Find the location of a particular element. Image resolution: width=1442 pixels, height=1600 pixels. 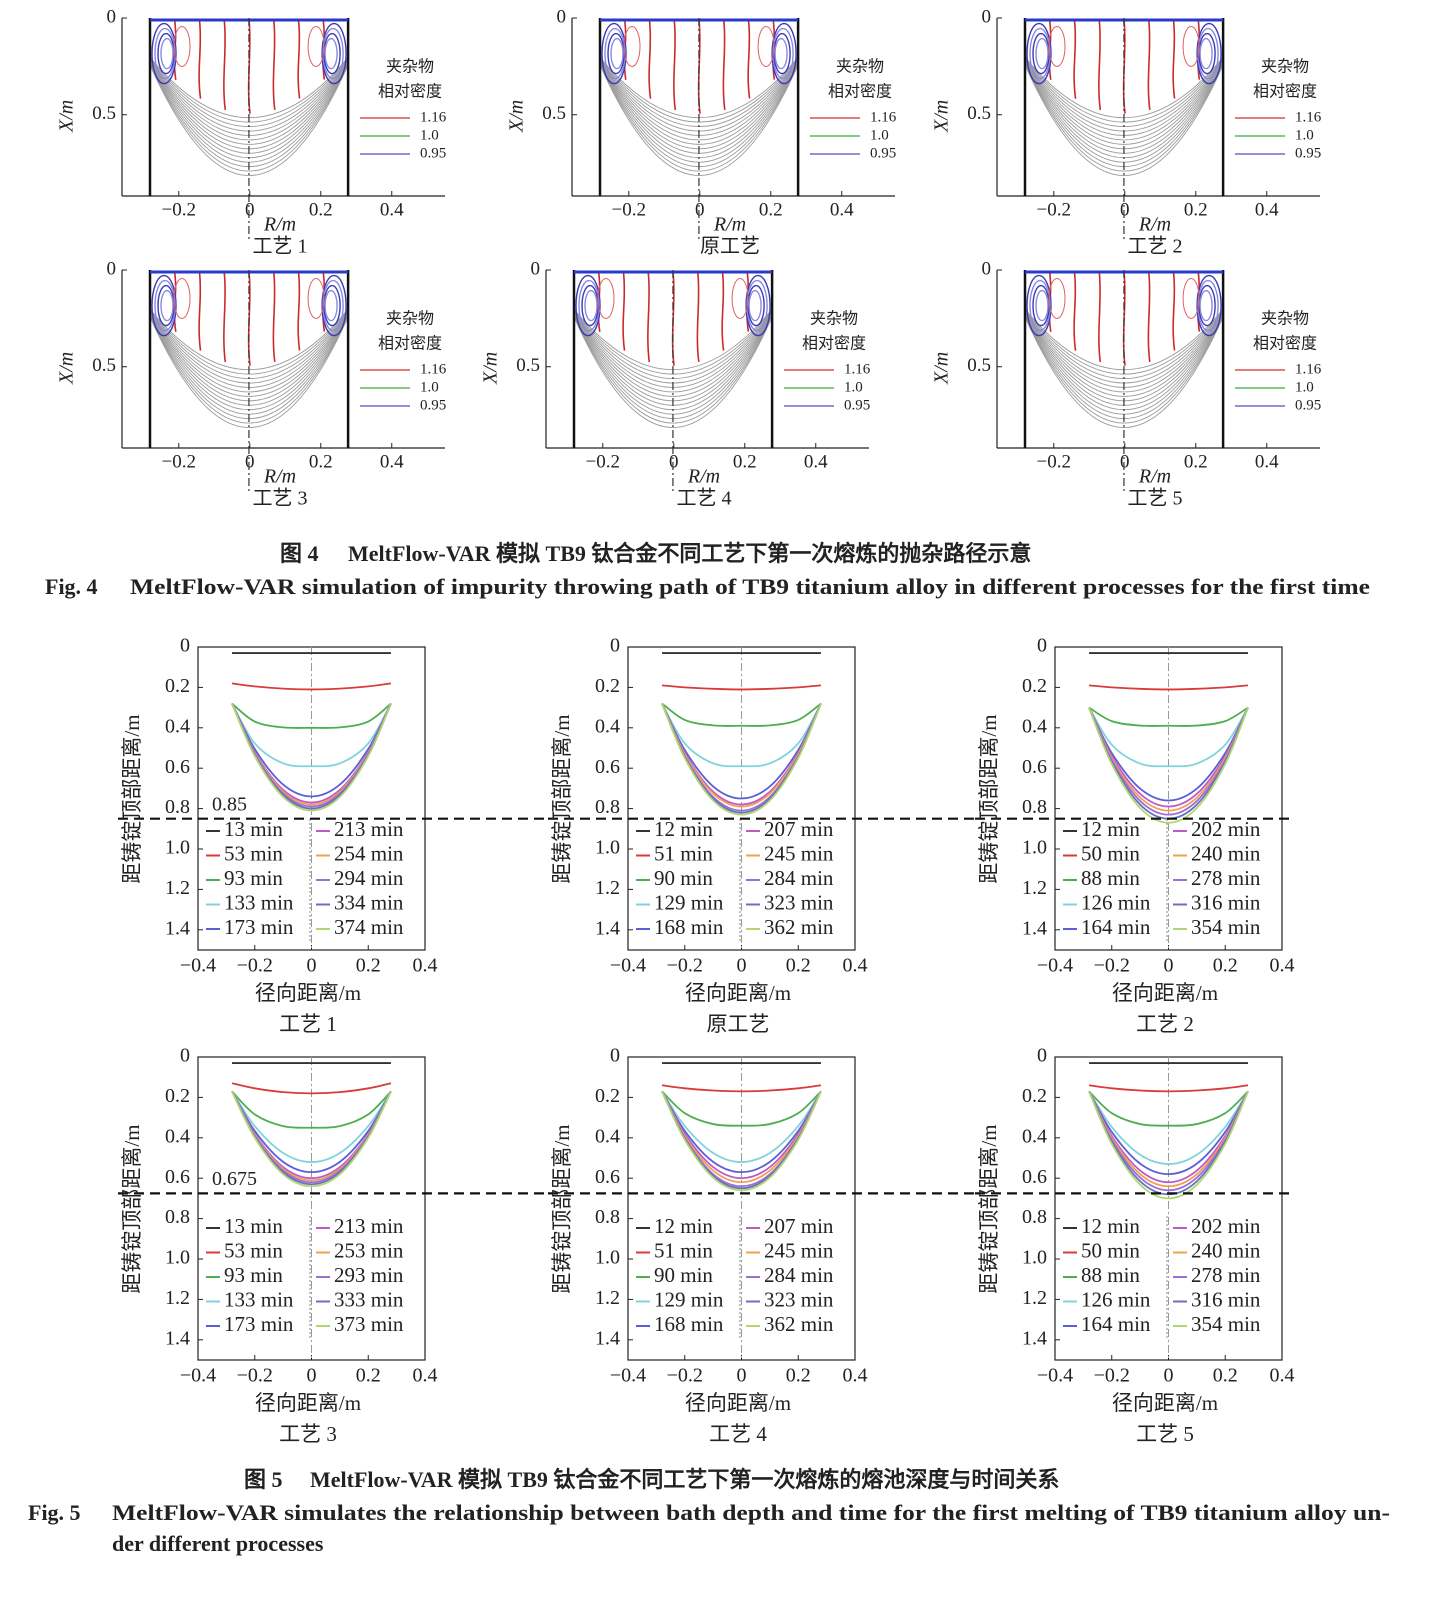

legend-label: 93 min is located at coordinates (253, 1275).